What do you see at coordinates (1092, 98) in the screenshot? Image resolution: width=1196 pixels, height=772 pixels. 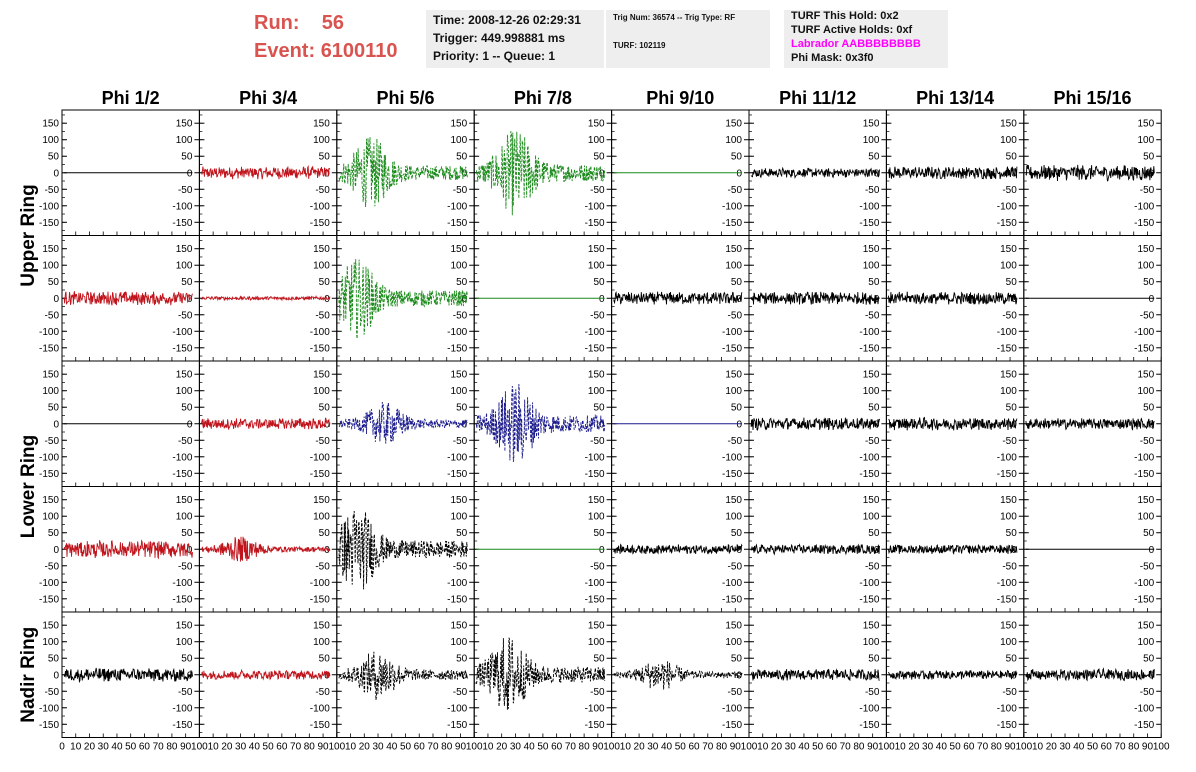 I see `column-title: Phi 15/16` at bounding box center [1092, 98].